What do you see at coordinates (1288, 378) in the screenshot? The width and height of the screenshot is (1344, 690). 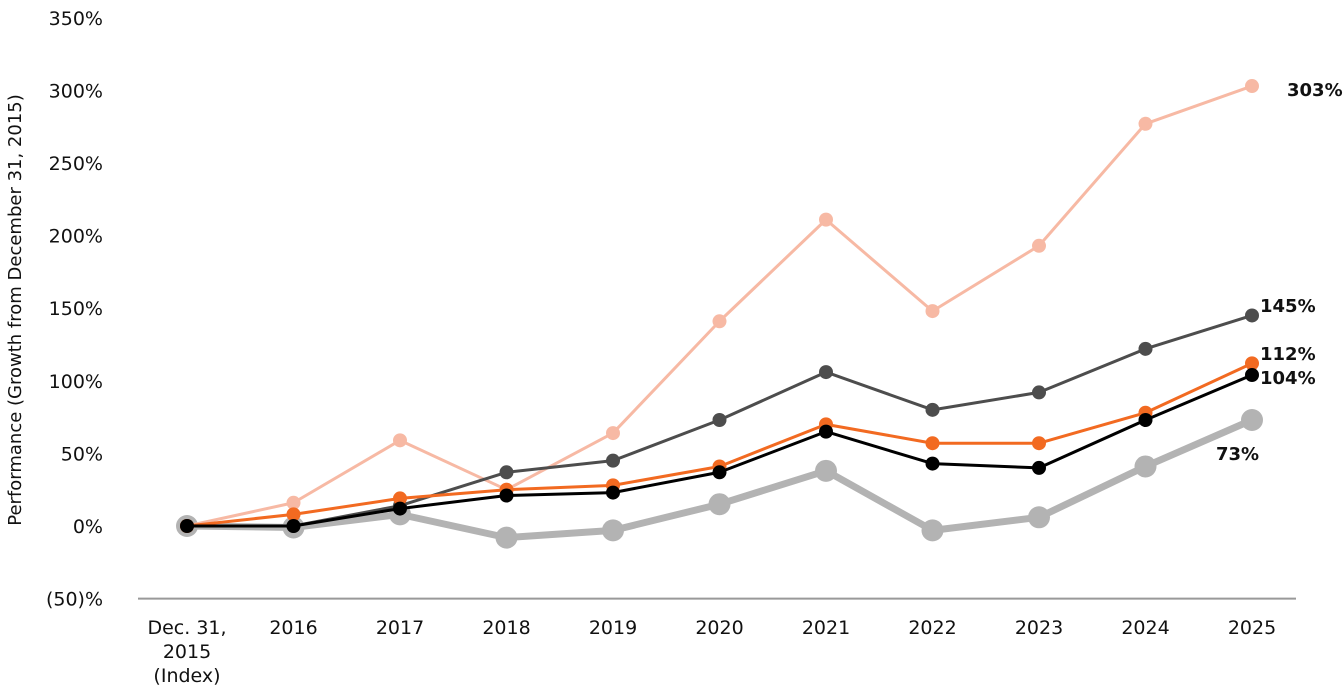 I see `series-end-label: 104%` at bounding box center [1288, 378].